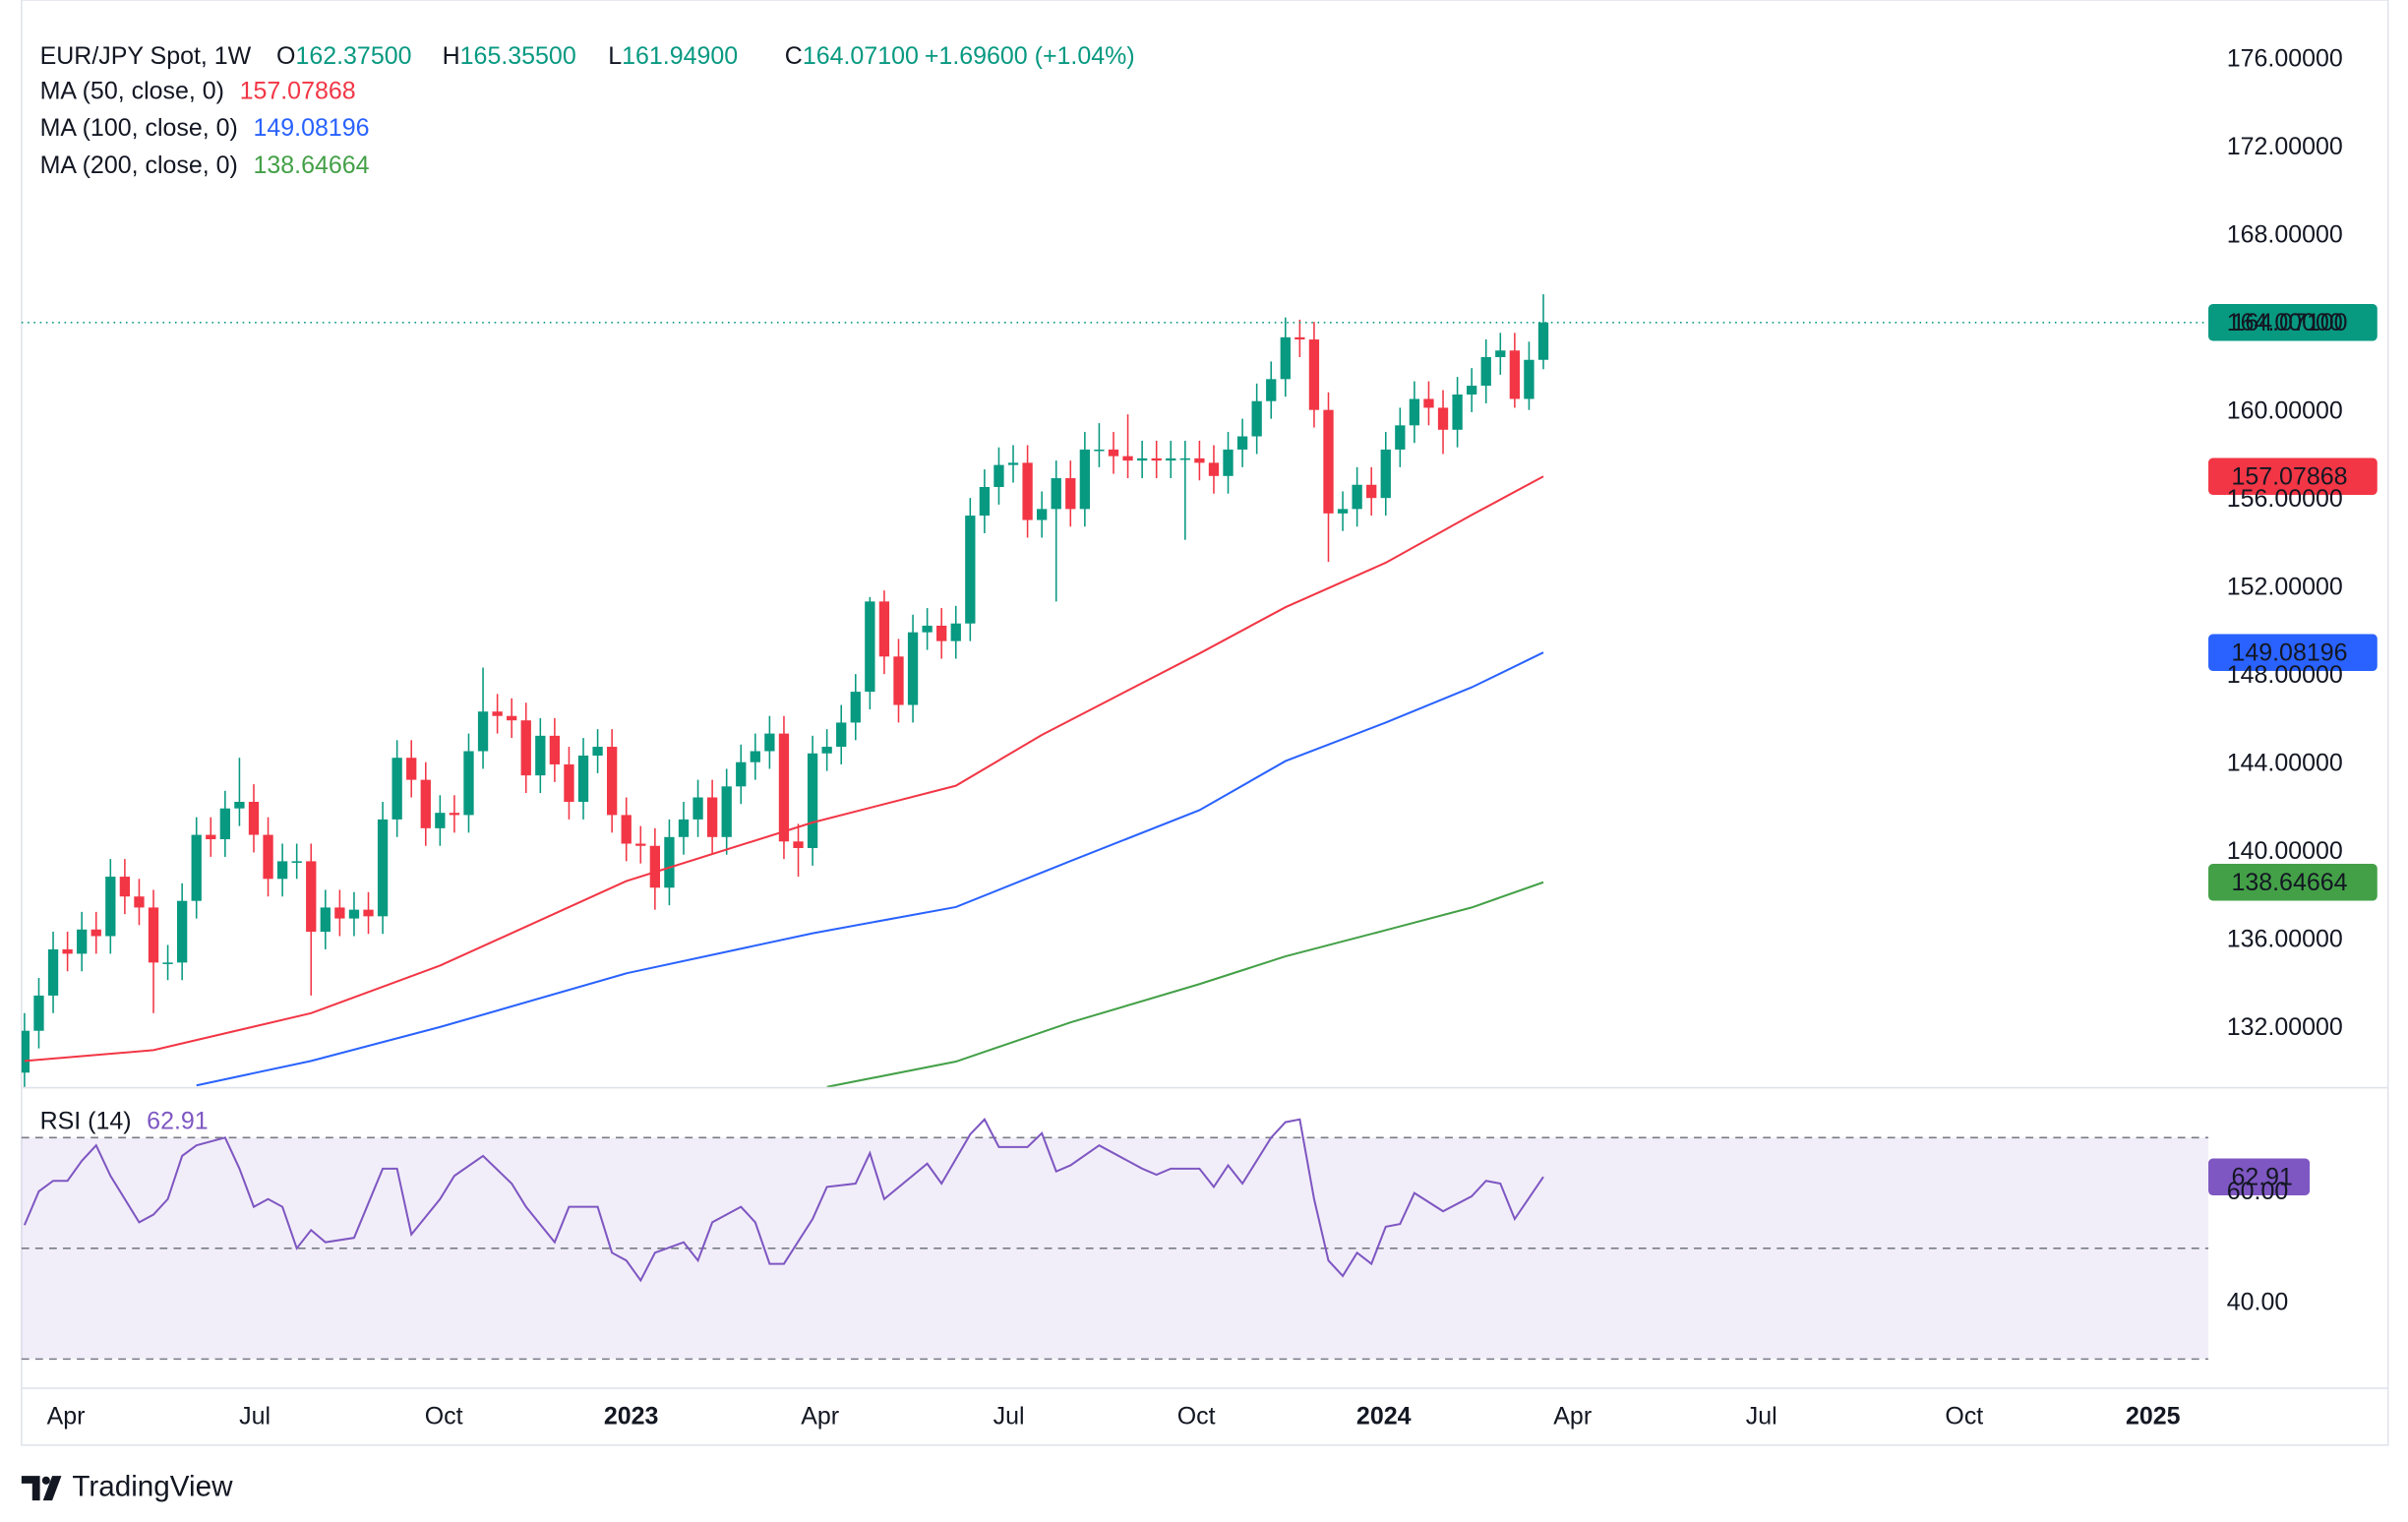 The width and height of the screenshot is (2408, 1522). I want to click on y-tick-label: 140.00000, so click(2285, 851).